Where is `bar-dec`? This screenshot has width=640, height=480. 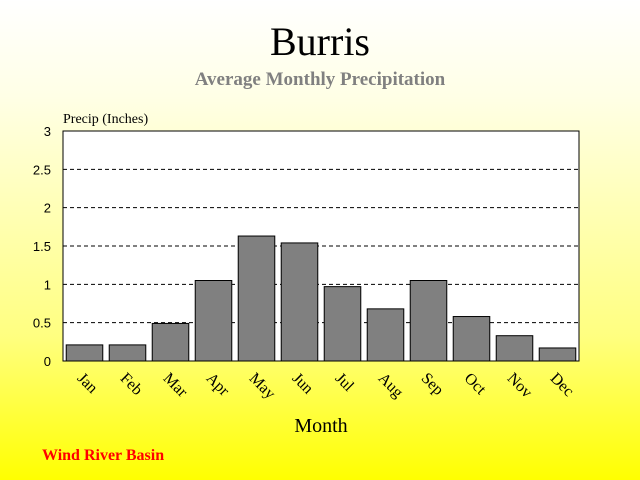 bar-dec is located at coordinates (557, 354).